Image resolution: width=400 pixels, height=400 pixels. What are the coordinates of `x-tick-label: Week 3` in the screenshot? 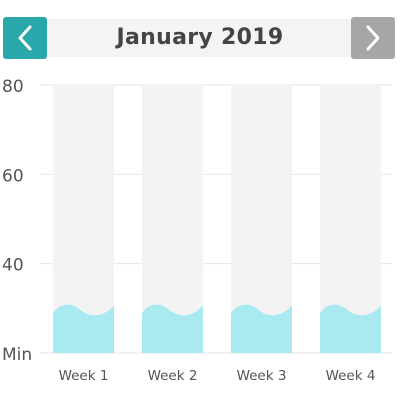 It's located at (262, 376).